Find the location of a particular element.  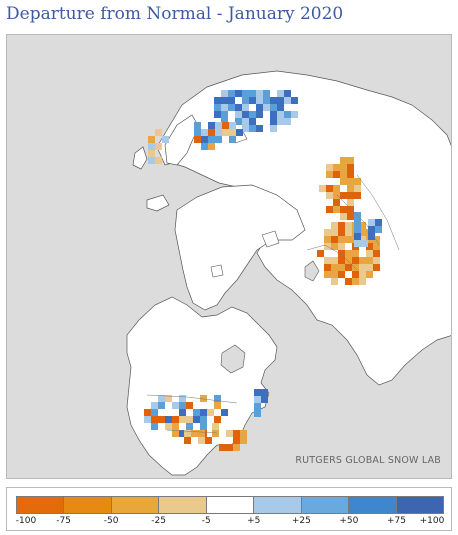

legend-labels: -100 -75 -50 -25 -5 +5 +25 +50 +75 +100 is located at coordinates (230, 523).